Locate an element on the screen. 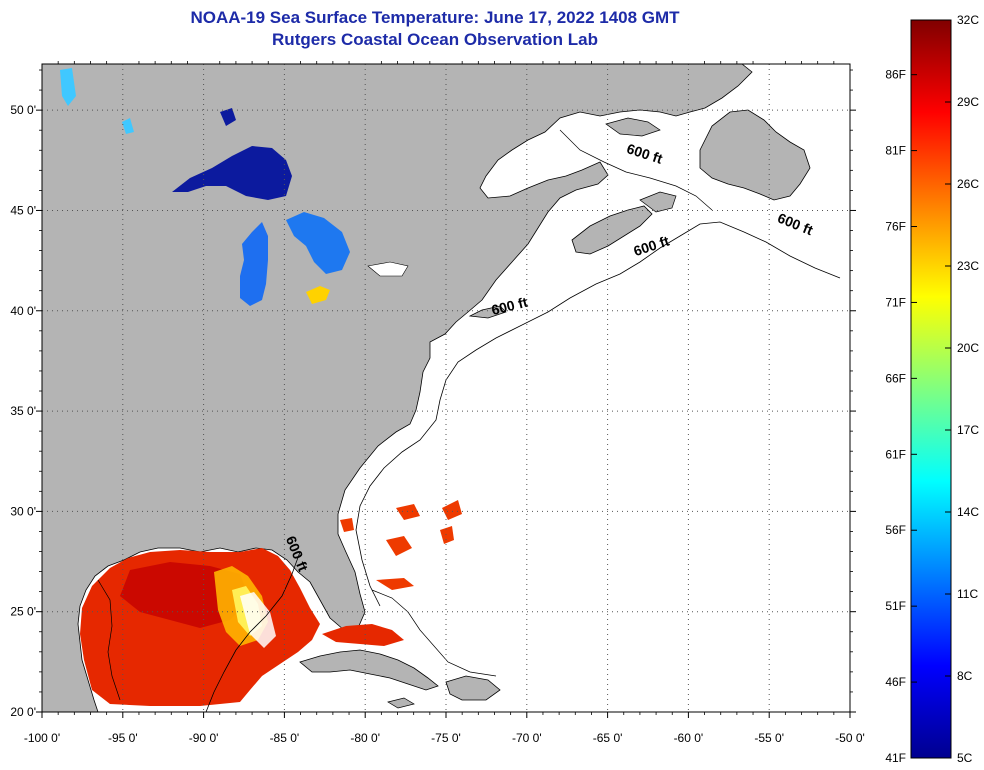  lat-tick-label: 25 0' is located at coordinates (23, 612).